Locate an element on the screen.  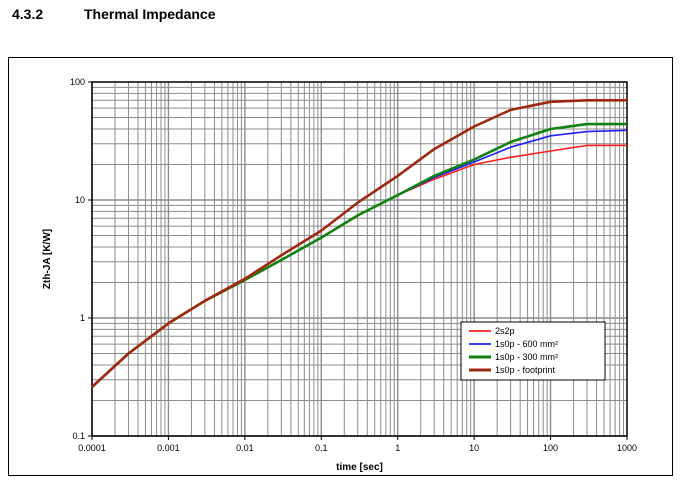
x-tick-label: 10 is located at coordinates (474, 448).